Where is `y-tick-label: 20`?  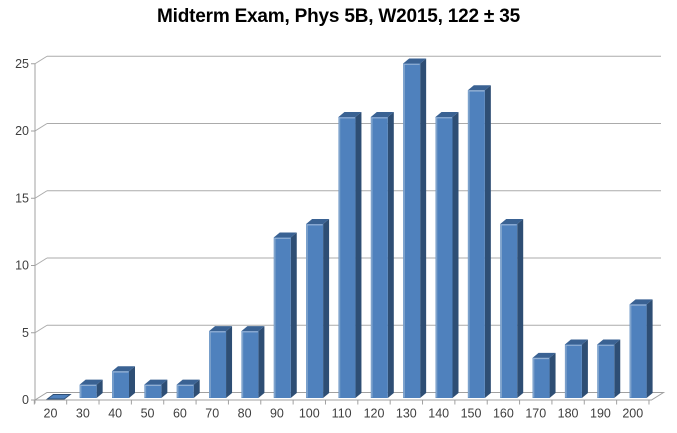 y-tick-label: 20 is located at coordinates (22, 131).